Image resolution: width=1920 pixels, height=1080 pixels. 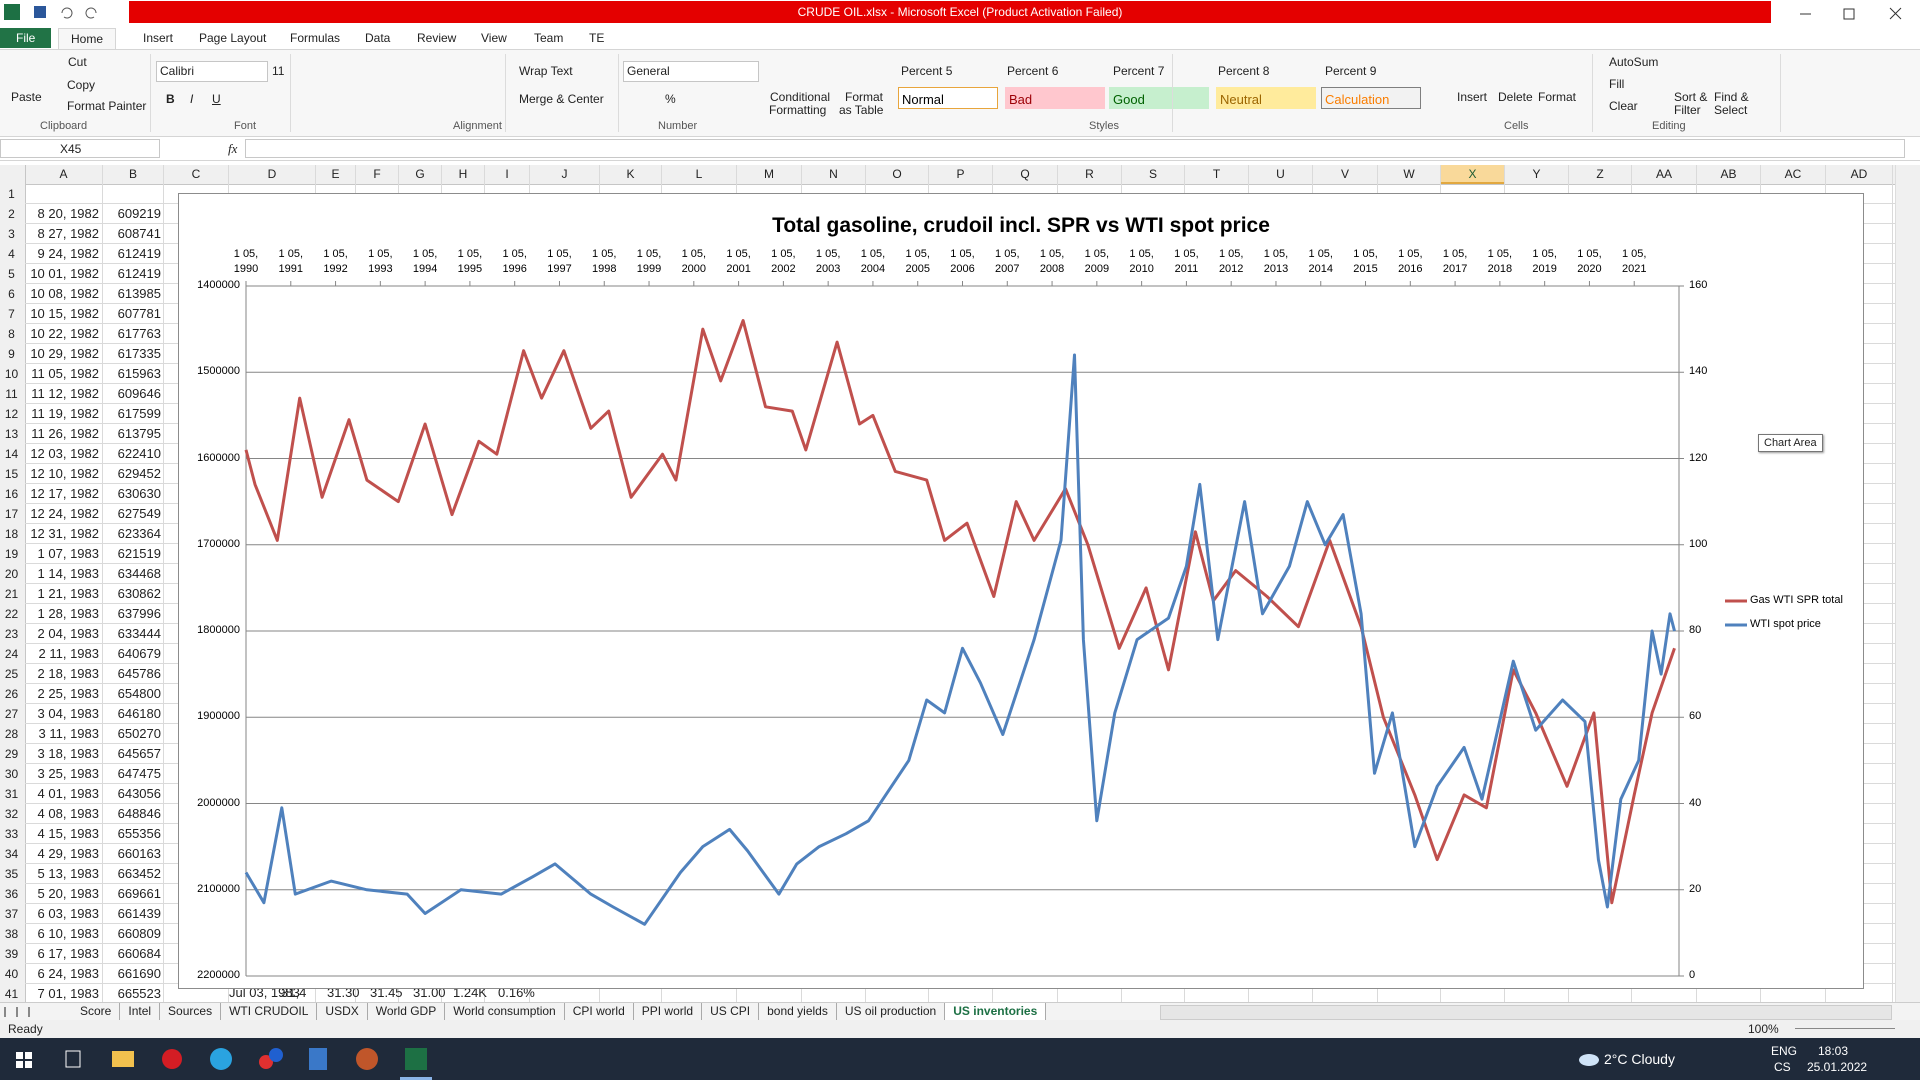 I want to click on cell: 615963, so click(x=139, y=373).